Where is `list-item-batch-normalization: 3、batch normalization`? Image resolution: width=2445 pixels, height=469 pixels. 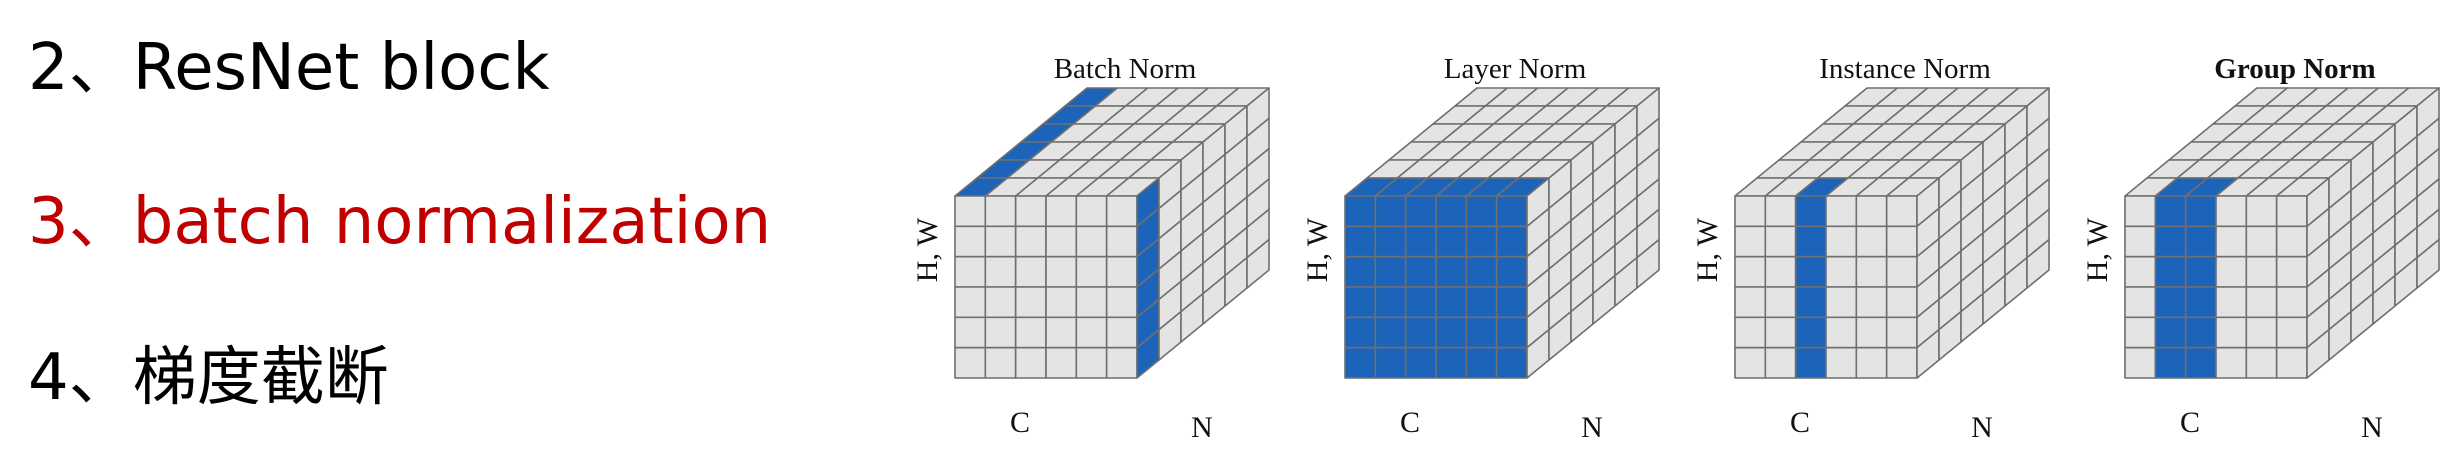 list-item-batch-normalization: 3、batch normalization is located at coordinates (399, 222).